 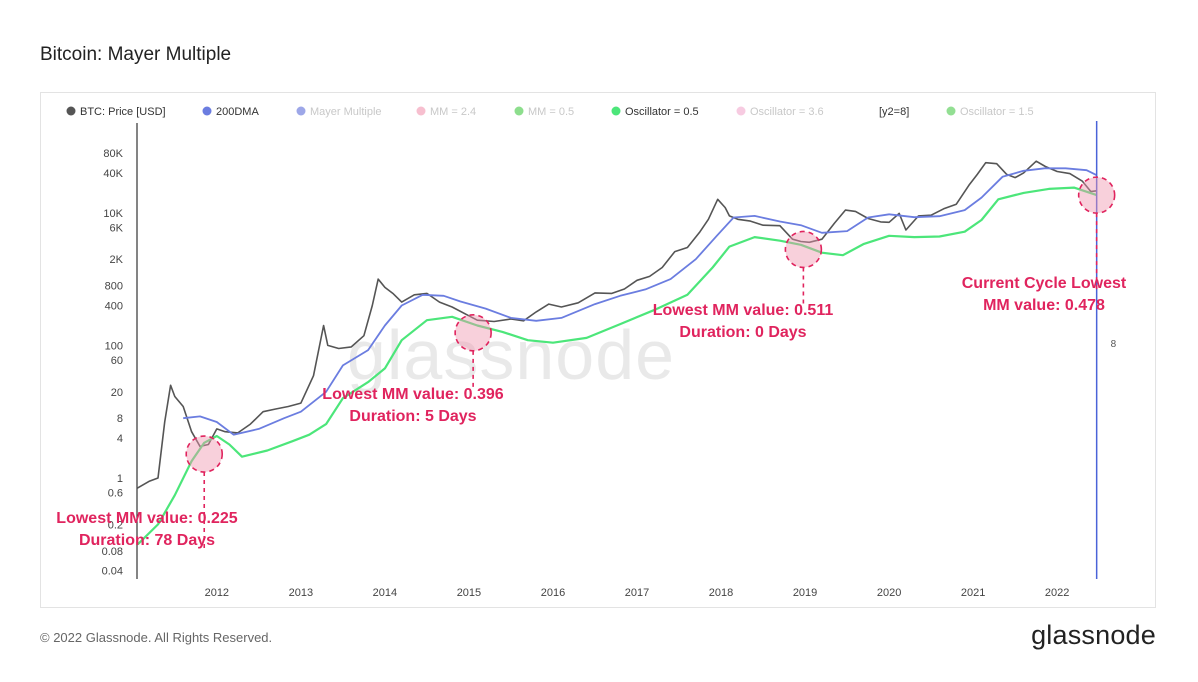 What do you see at coordinates (301, 593) in the screenshot?
I see `x-tick-label: 2013` at bounding box center [301, 593].